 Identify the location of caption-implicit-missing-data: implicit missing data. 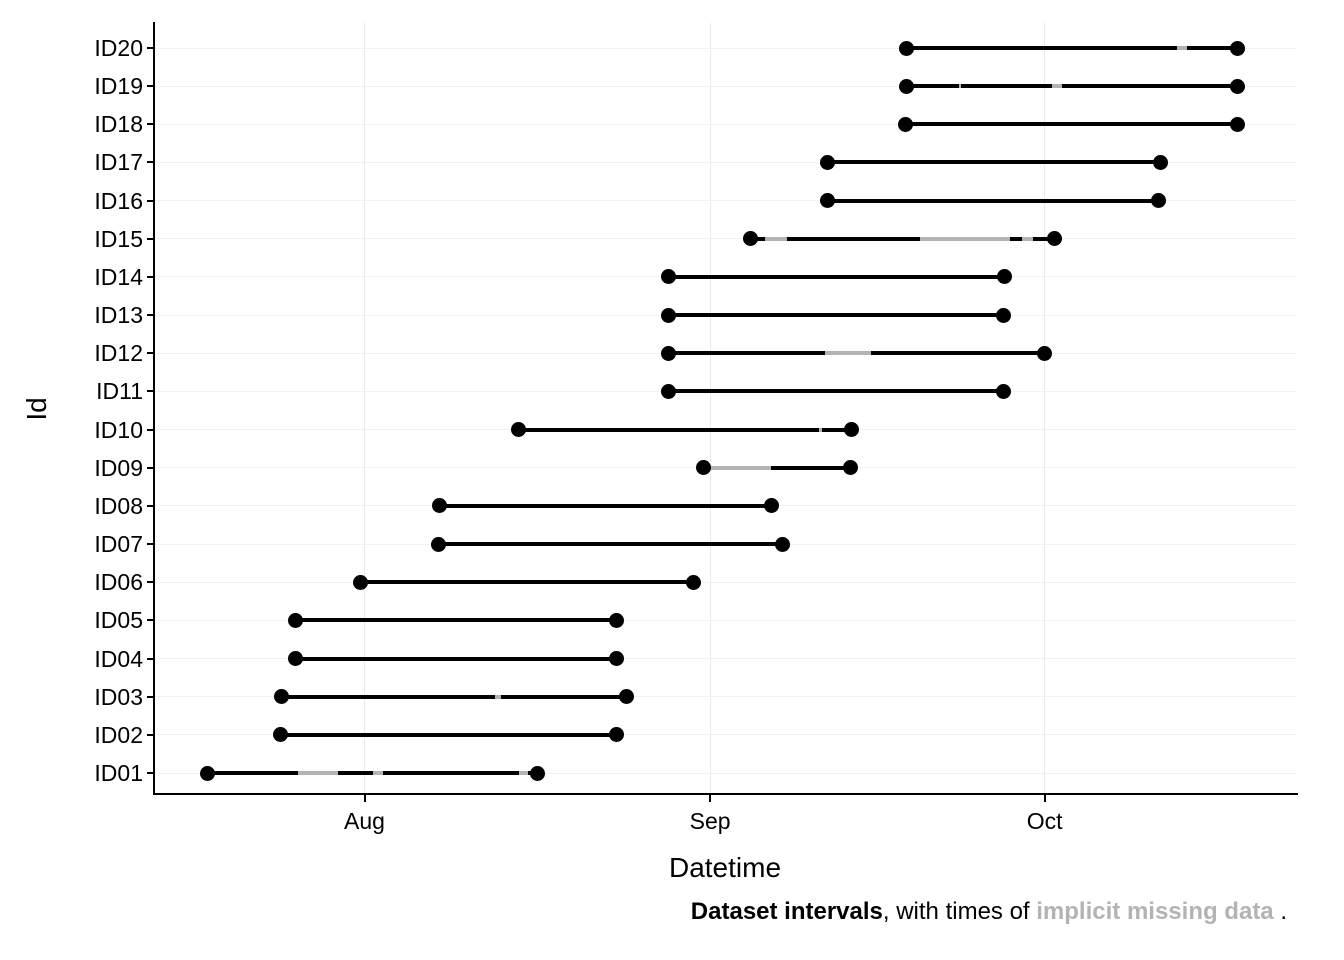
(1155, 911).